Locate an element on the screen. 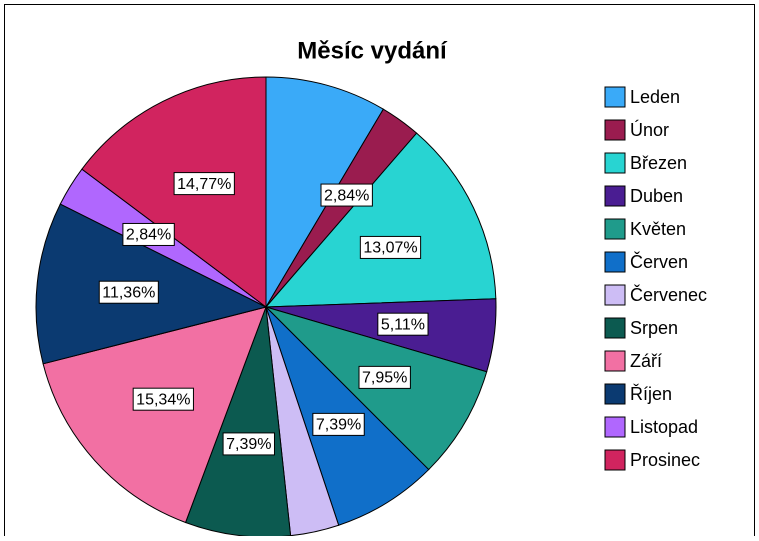 This screenshot has width=759, height=541. data-label-text: 7,95% is located at coordinates (384, 378).